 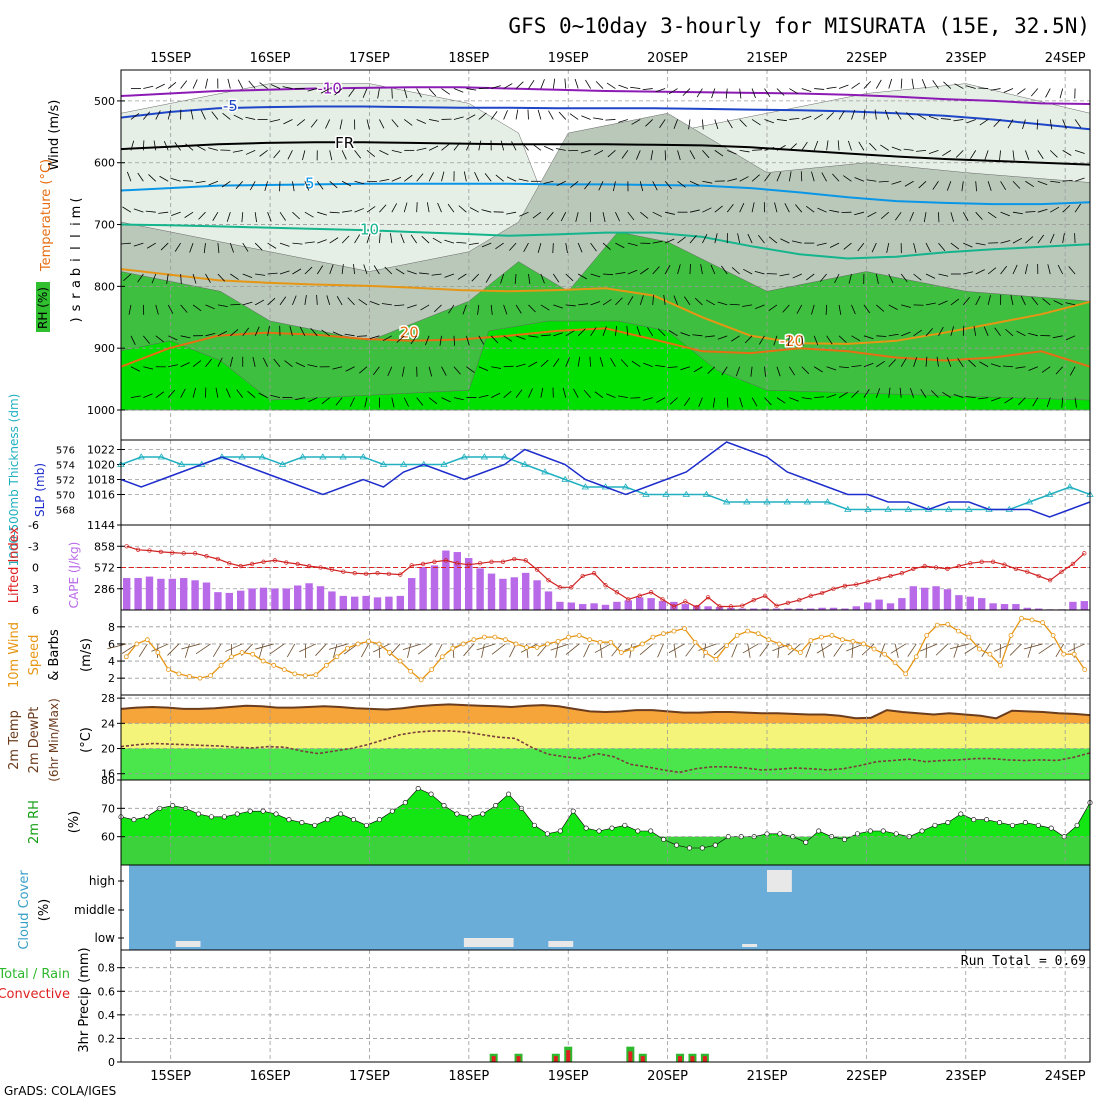 What do you see at coordinates (409, 333) in the screenshot?
I see `isotherm-label: 20` at bounding box center [409, 333].